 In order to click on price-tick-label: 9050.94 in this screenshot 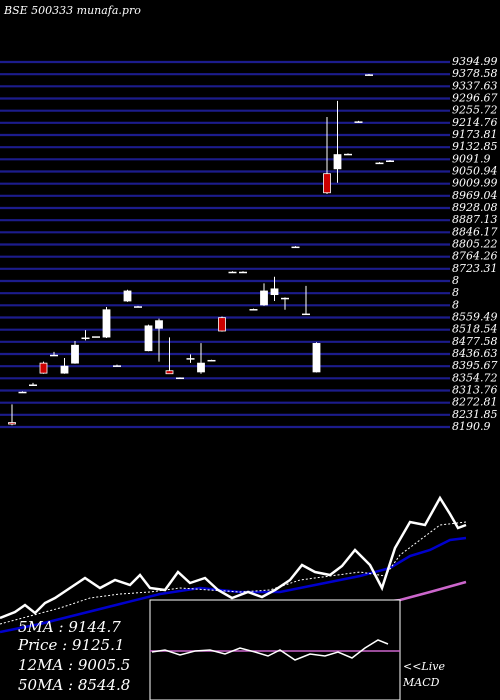, I will do `click(475, 171)`.